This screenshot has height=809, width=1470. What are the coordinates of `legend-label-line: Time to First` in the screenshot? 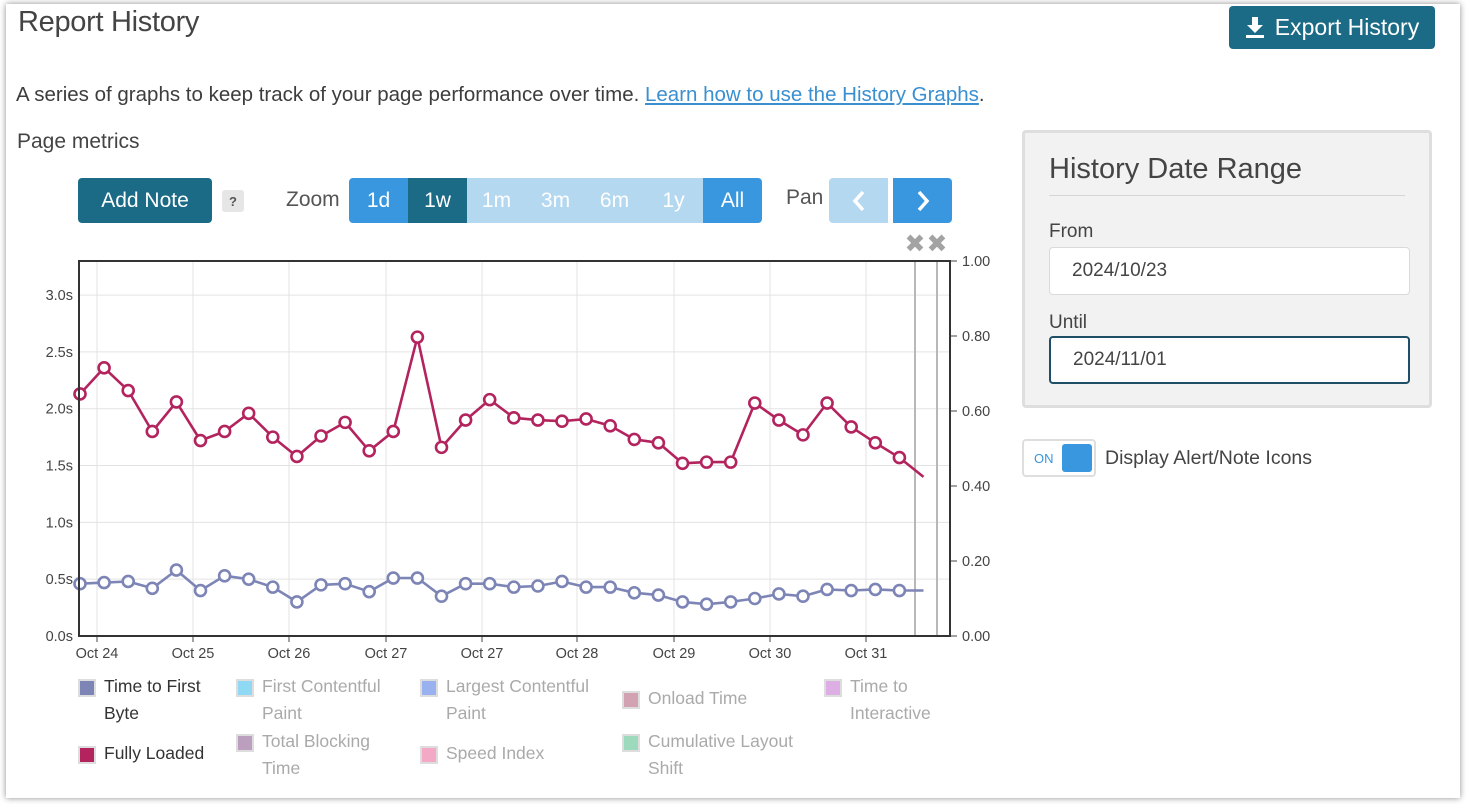 It's located at (152, 686).